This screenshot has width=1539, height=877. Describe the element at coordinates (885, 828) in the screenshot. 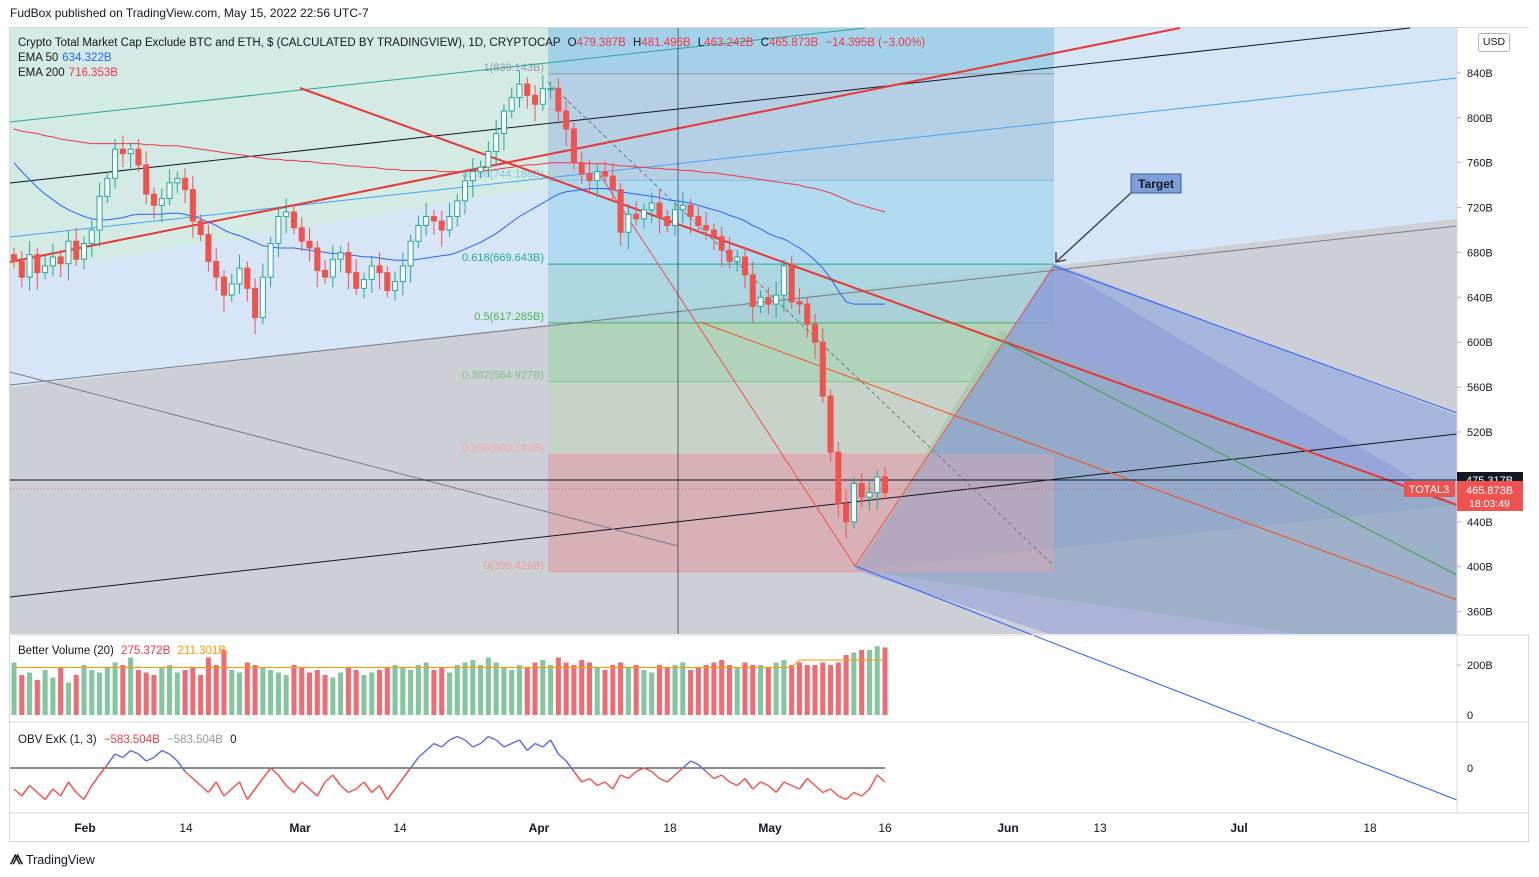

I see `time-tick-label: 16` at that location.